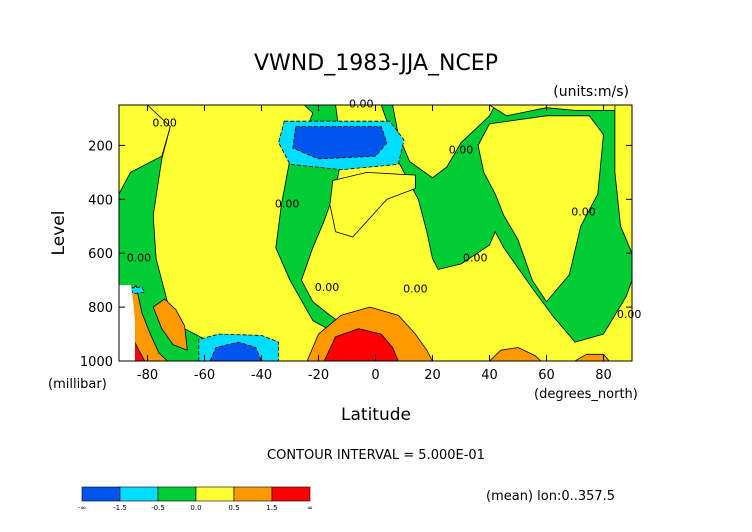  I want to click on colorbar-label: -0.5, so click(158, 508).